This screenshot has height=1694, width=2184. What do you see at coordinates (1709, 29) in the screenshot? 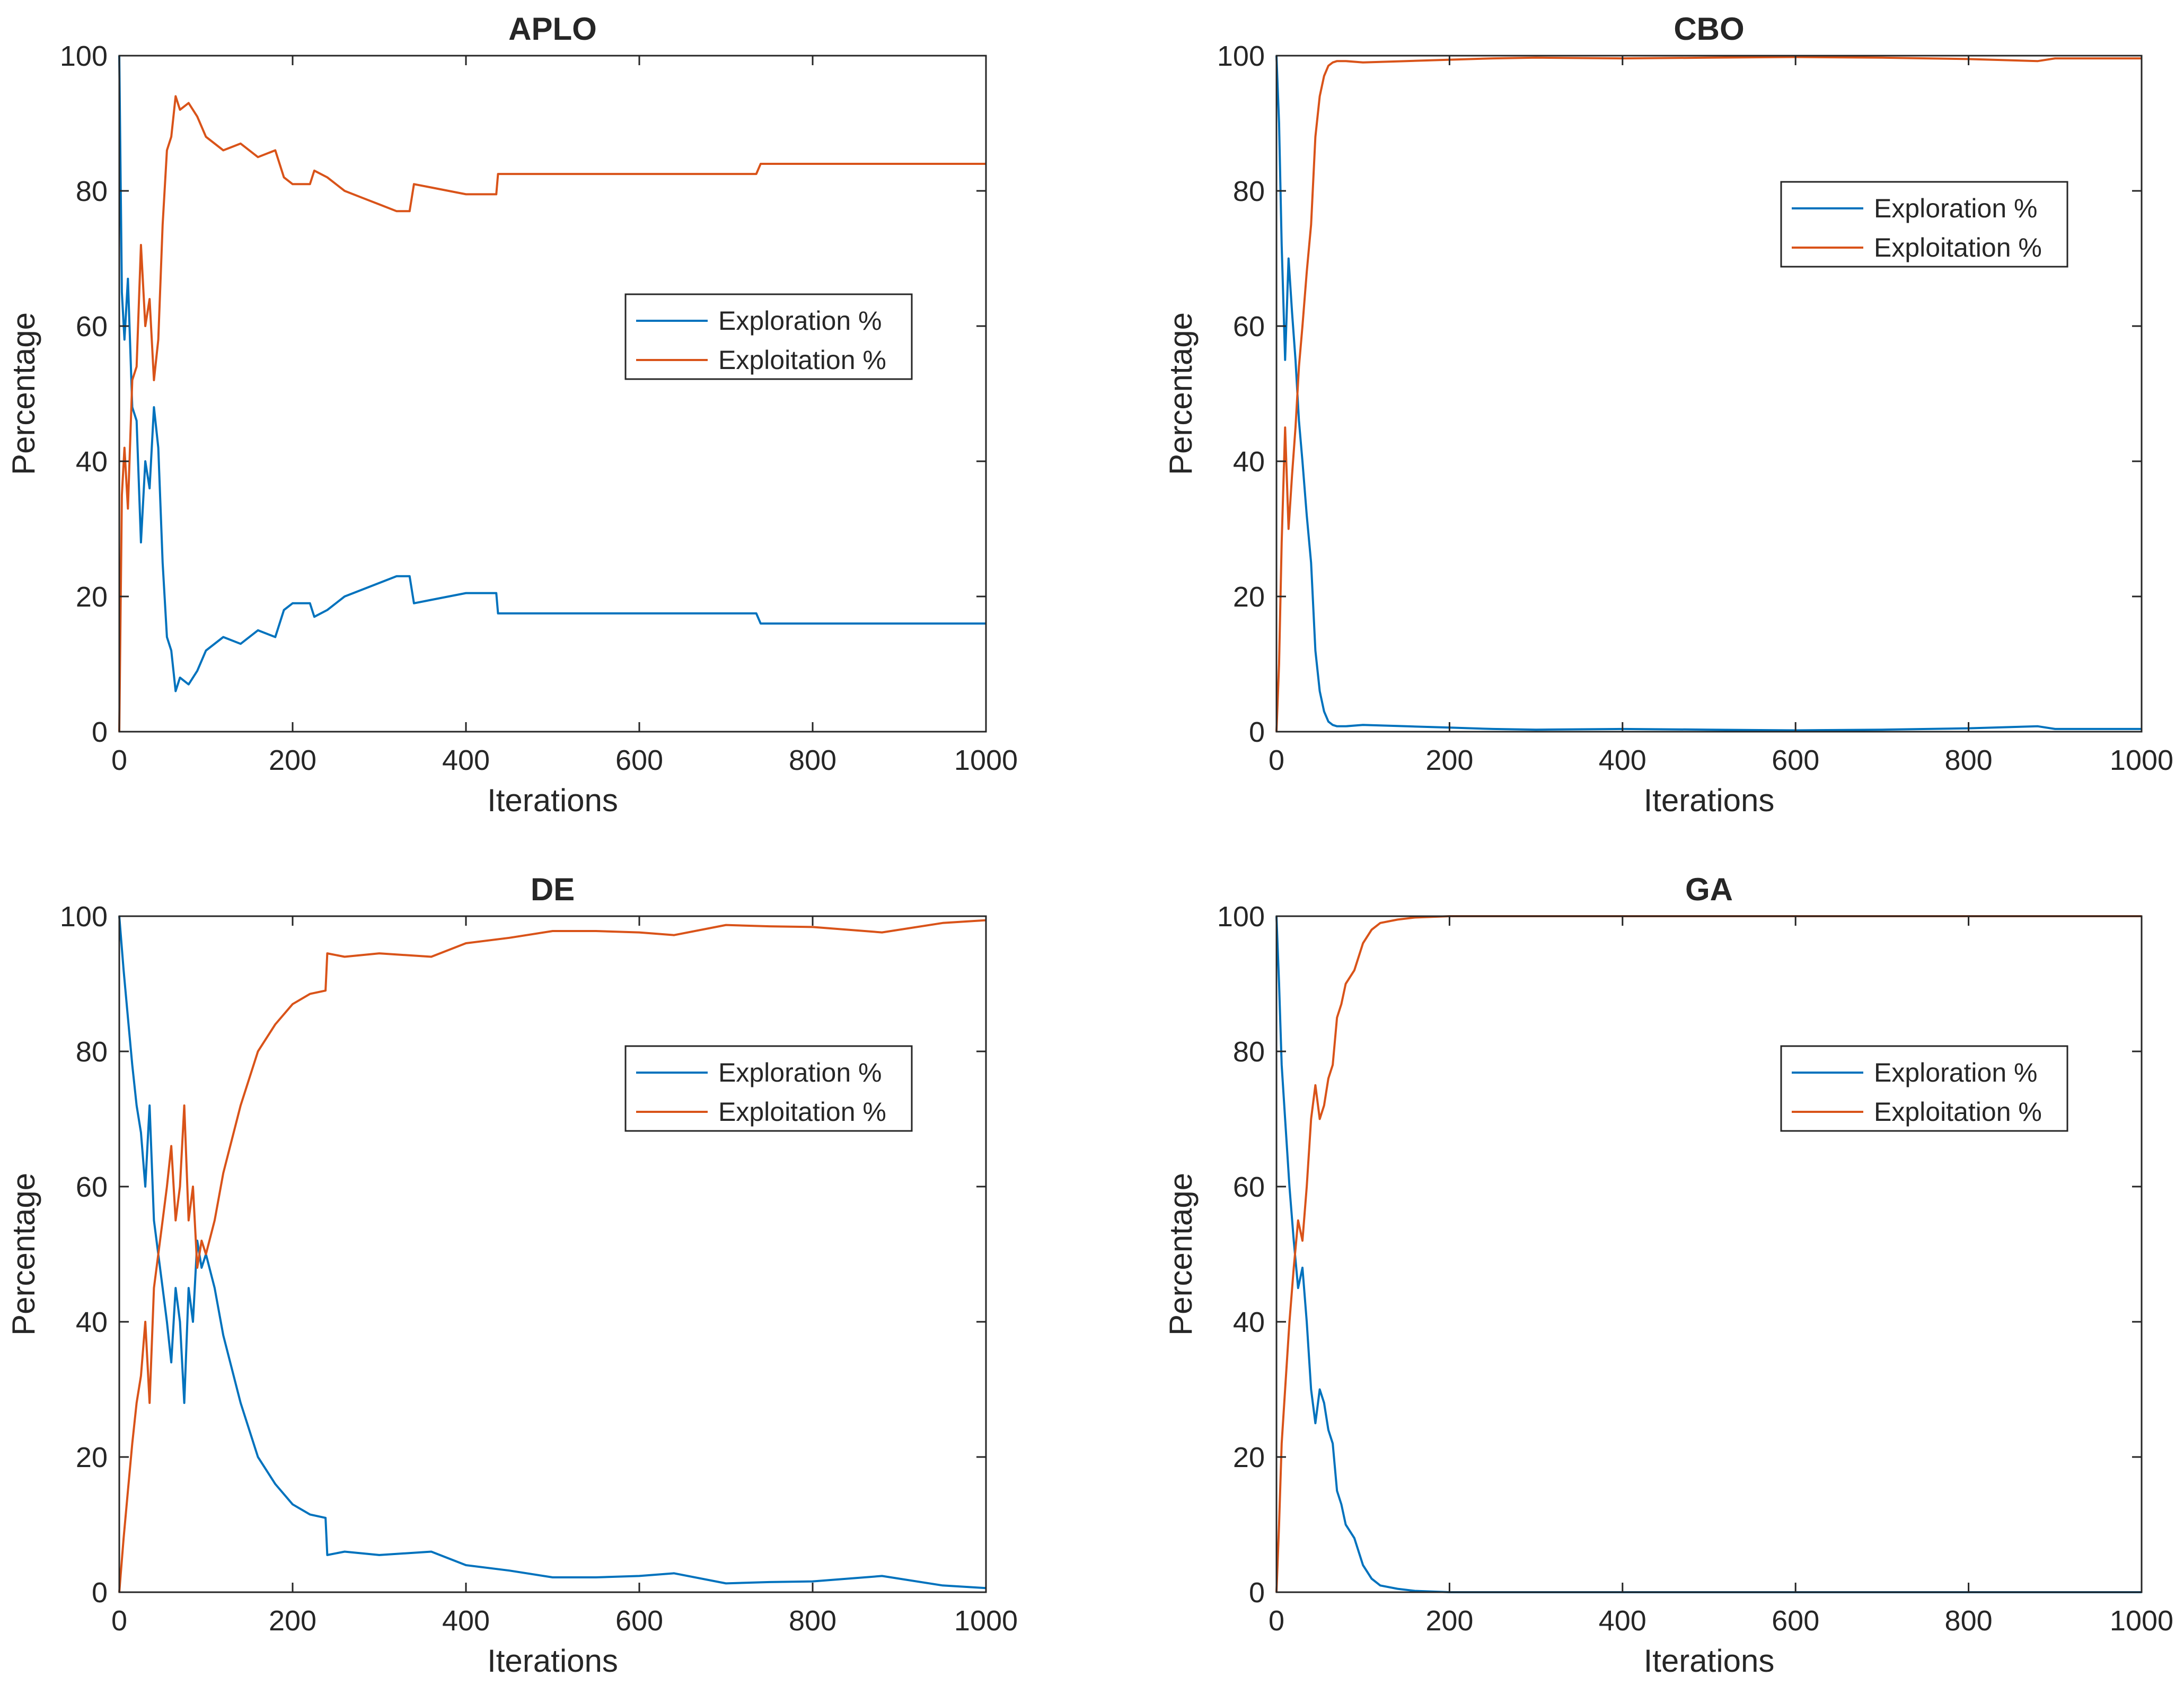
I see `chart-title: CBO` at bounding box center [1709, 29].